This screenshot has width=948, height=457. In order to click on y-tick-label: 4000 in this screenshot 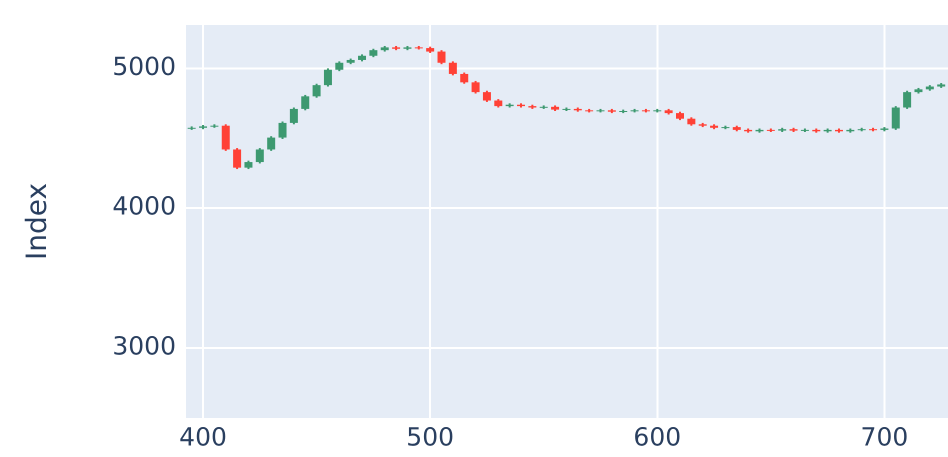, I will do `click(144, 206)`.